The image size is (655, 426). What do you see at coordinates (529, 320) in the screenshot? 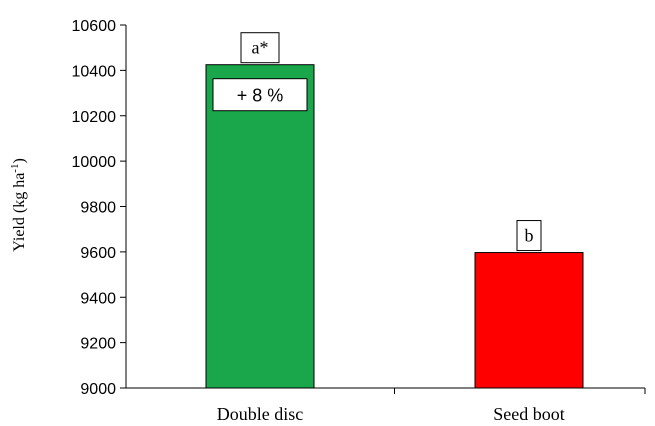
I see `bar-seed-boot` at bounding box center [529, 320].